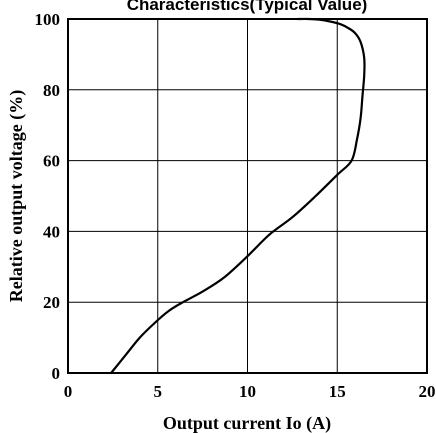 This screenshot has width=436, height=433. What do you see at coordinates (51, 231) in the screenshot?
I see `y-tick-label: 40` at bounding box center [51, 231].